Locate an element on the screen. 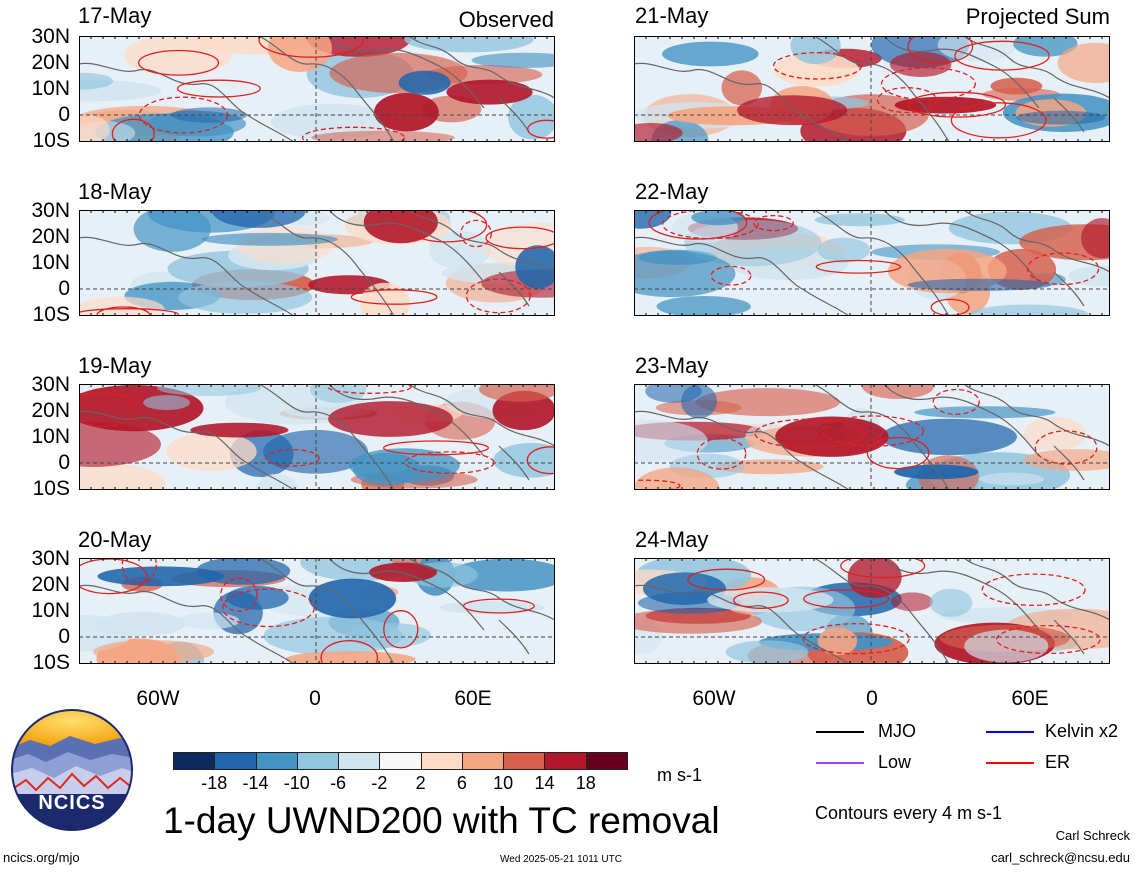 The image size is (1135, 872). legend-low-label: Low is located at coordinates (895, 762).